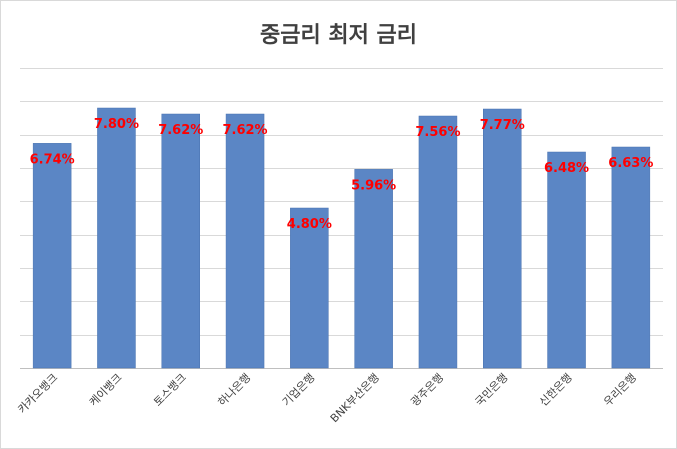 Image resolution: width=677 pixels, height=449 pixels. Describe the element at coordinates (116, 124) in the screenshot. I see `data-label: 7.80%` at that location.